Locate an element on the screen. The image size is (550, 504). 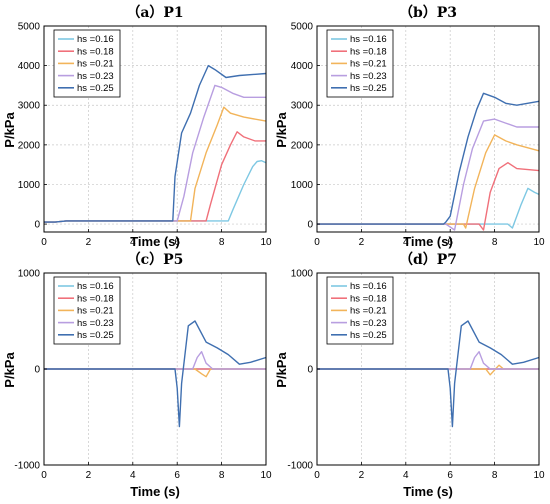
panel-title: （d）P7 is located at coordinates (428, 260).